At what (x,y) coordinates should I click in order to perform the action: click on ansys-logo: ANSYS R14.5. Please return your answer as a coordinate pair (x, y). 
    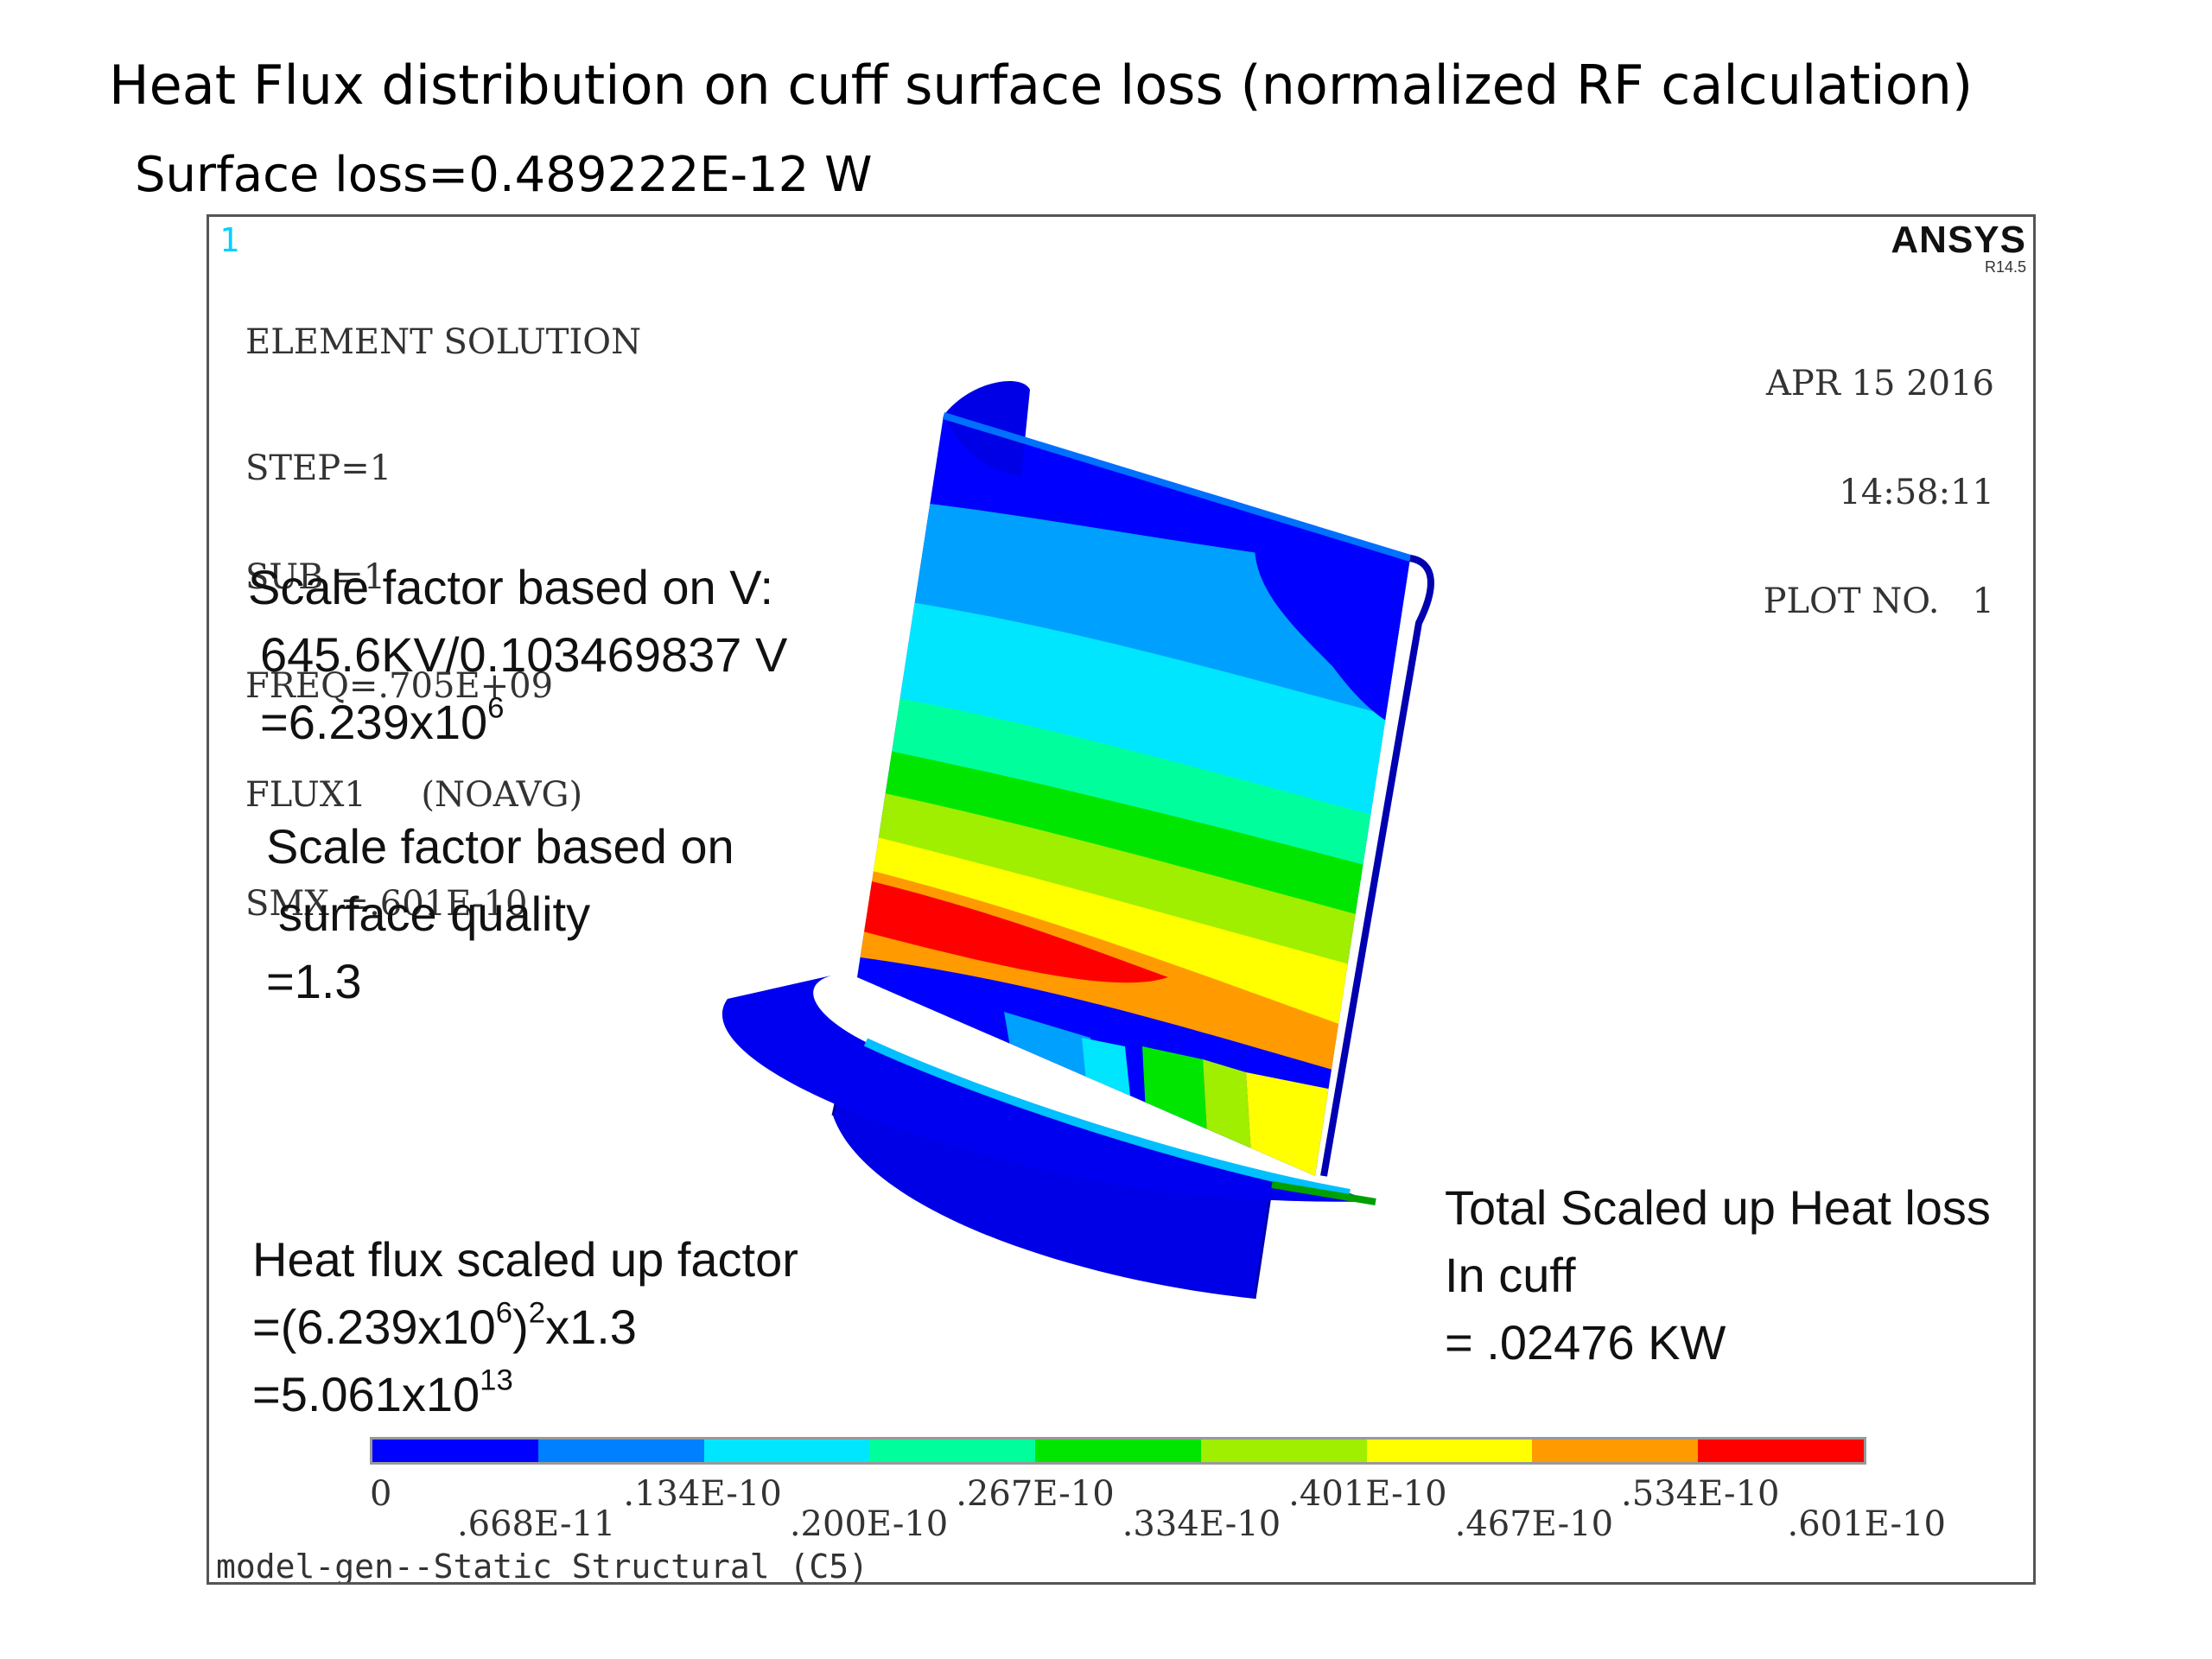
    Looking at the image, I should click on (1958, 247).